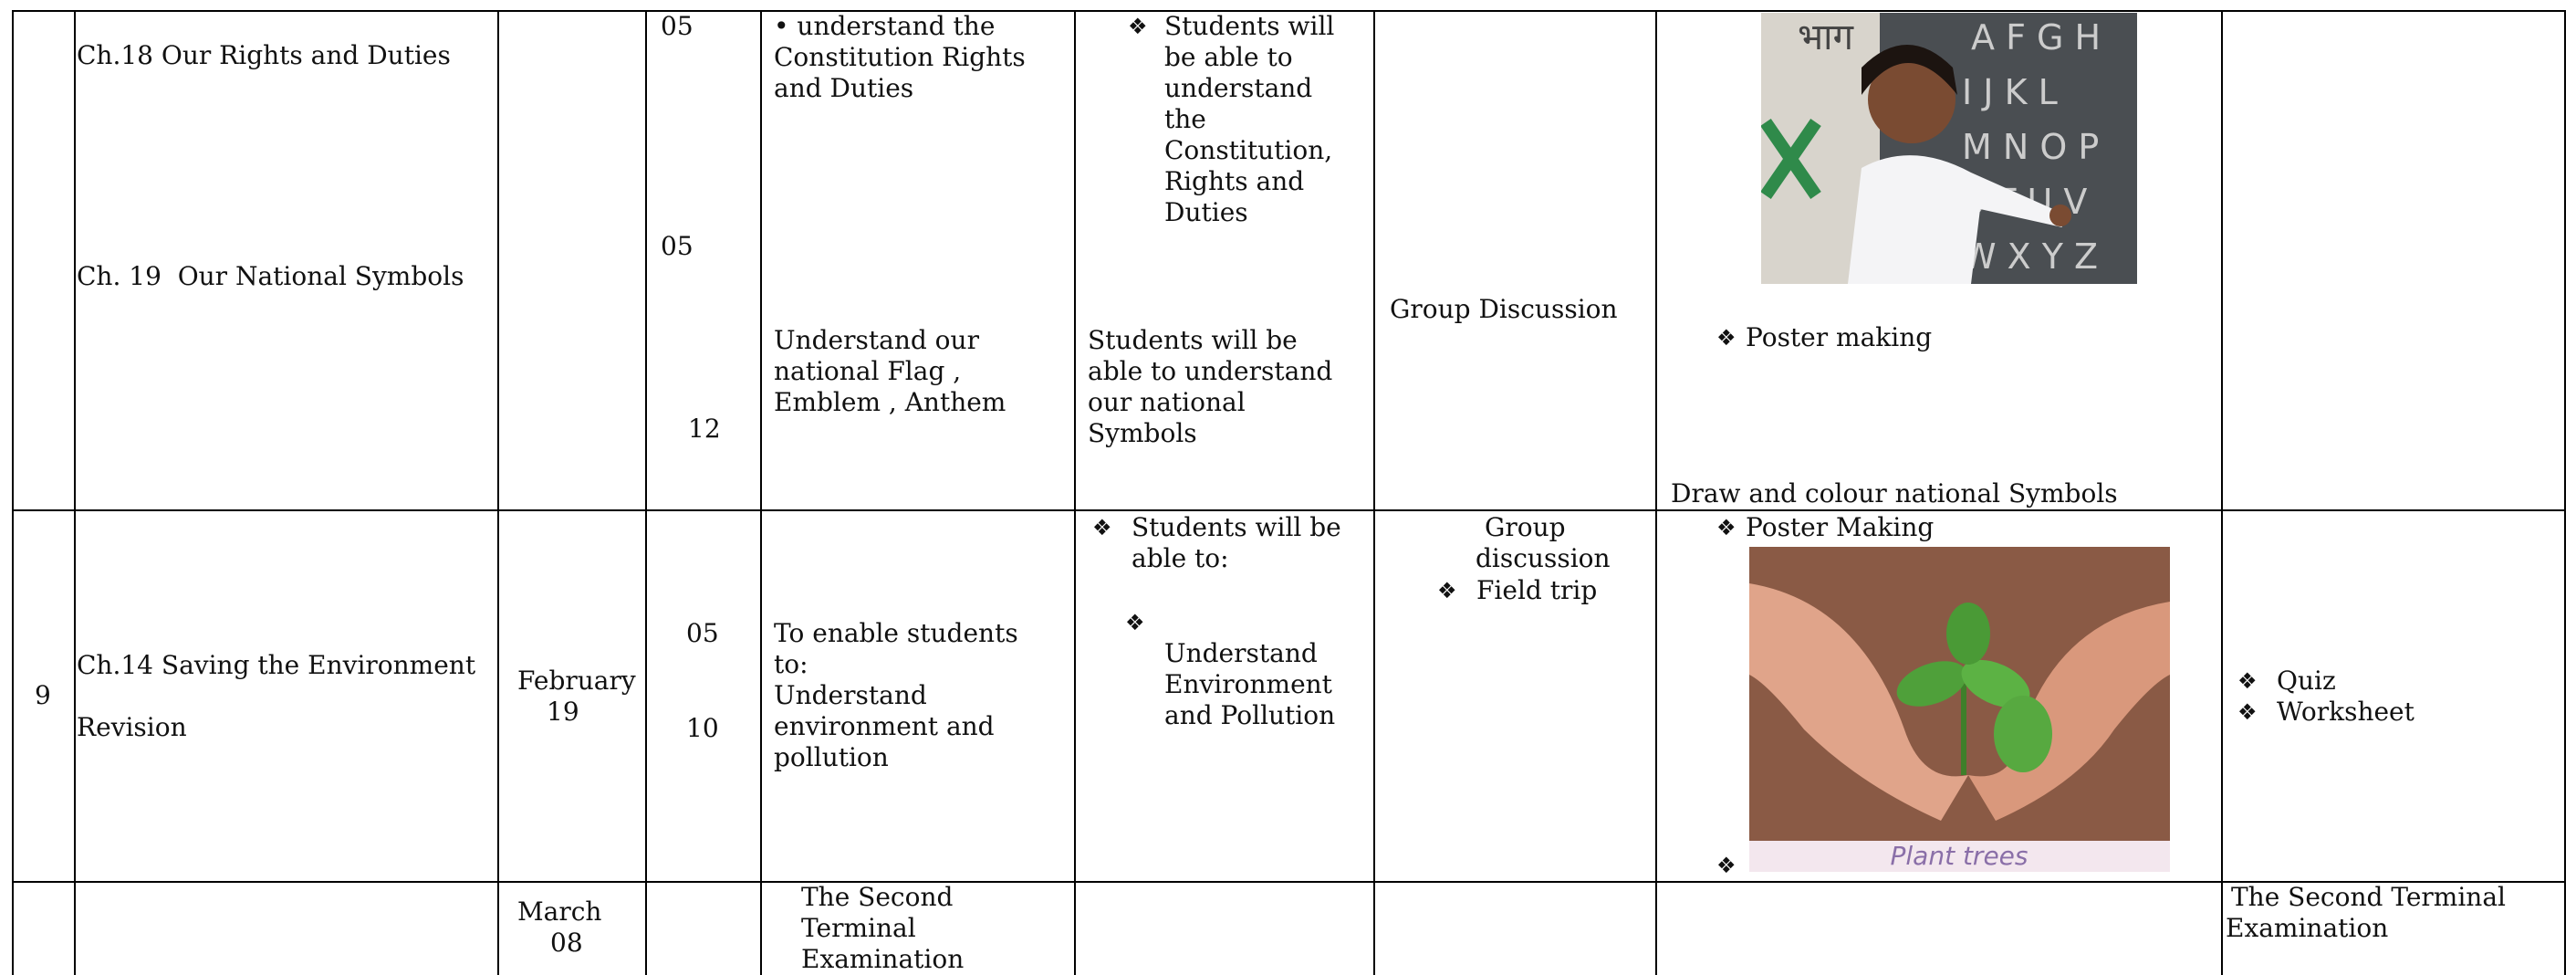  I want to click on cell-text: Ch. 19 Our National Symbols, so click(270, 276).